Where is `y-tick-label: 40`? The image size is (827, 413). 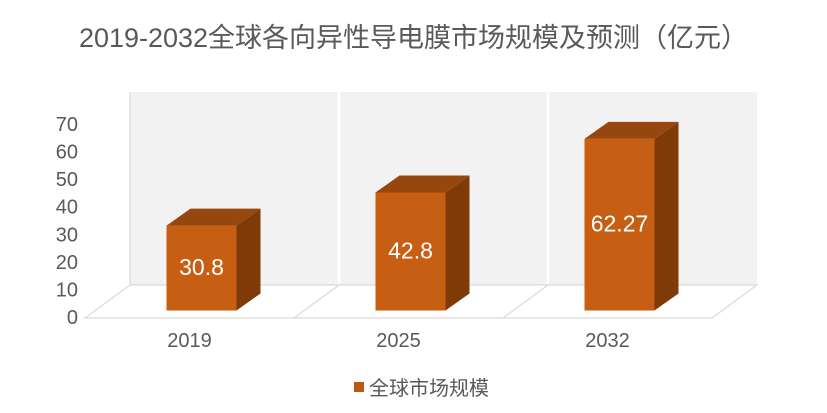 y-tick-label: 40 is located at coordinates (67, 208).